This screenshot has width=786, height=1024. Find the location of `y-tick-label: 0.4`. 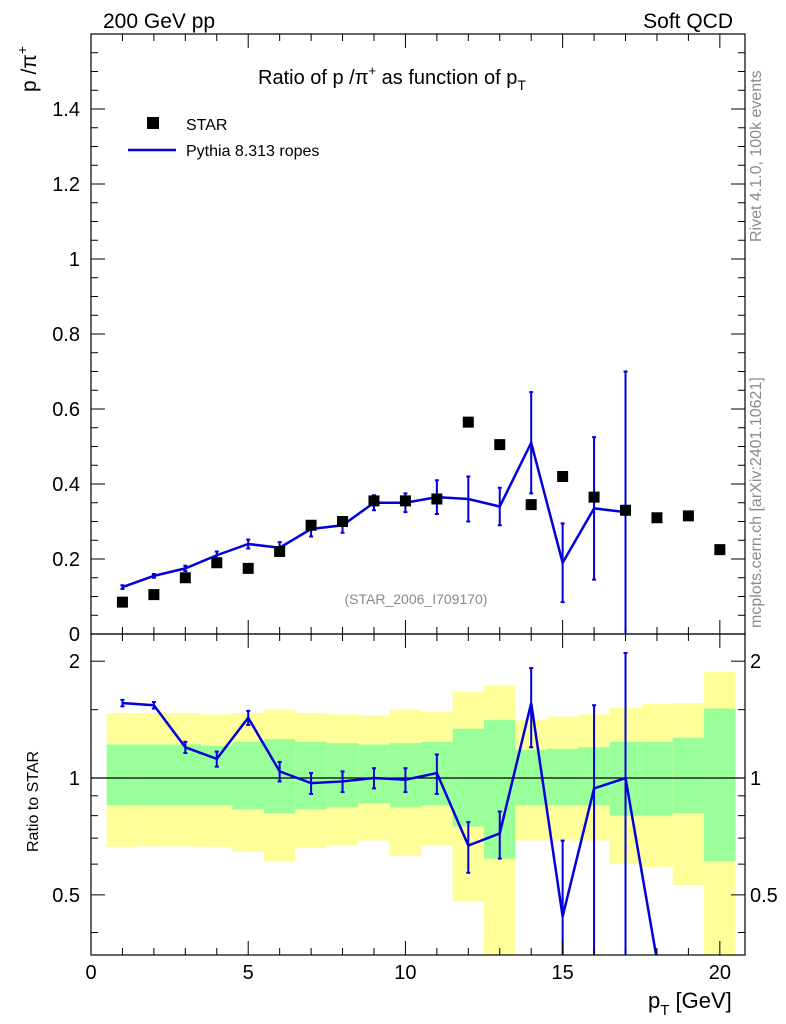

y-tick-label: 0.4 is located at coordinates (66, 485).